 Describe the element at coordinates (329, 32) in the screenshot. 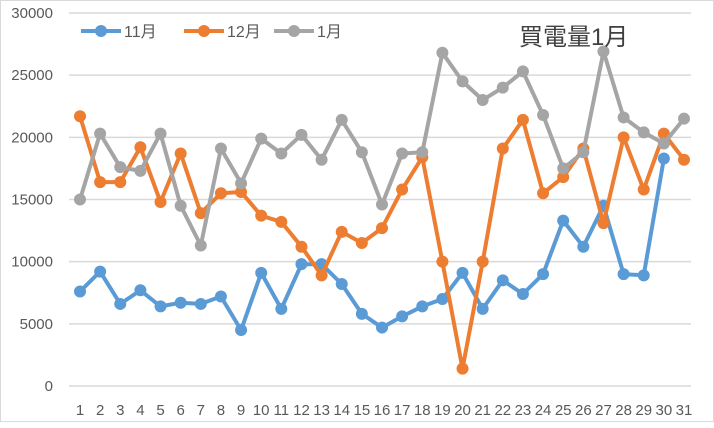

I see `legend-label: 1月` at that location.